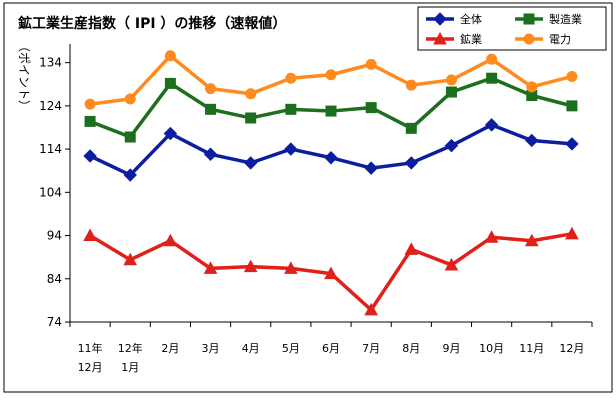 This screenshot has width=616, height=400. What do you see at coordinates (50, 63) in the screenshot?
I see `y-tick-label: 134` at bounding box center [50, 63].